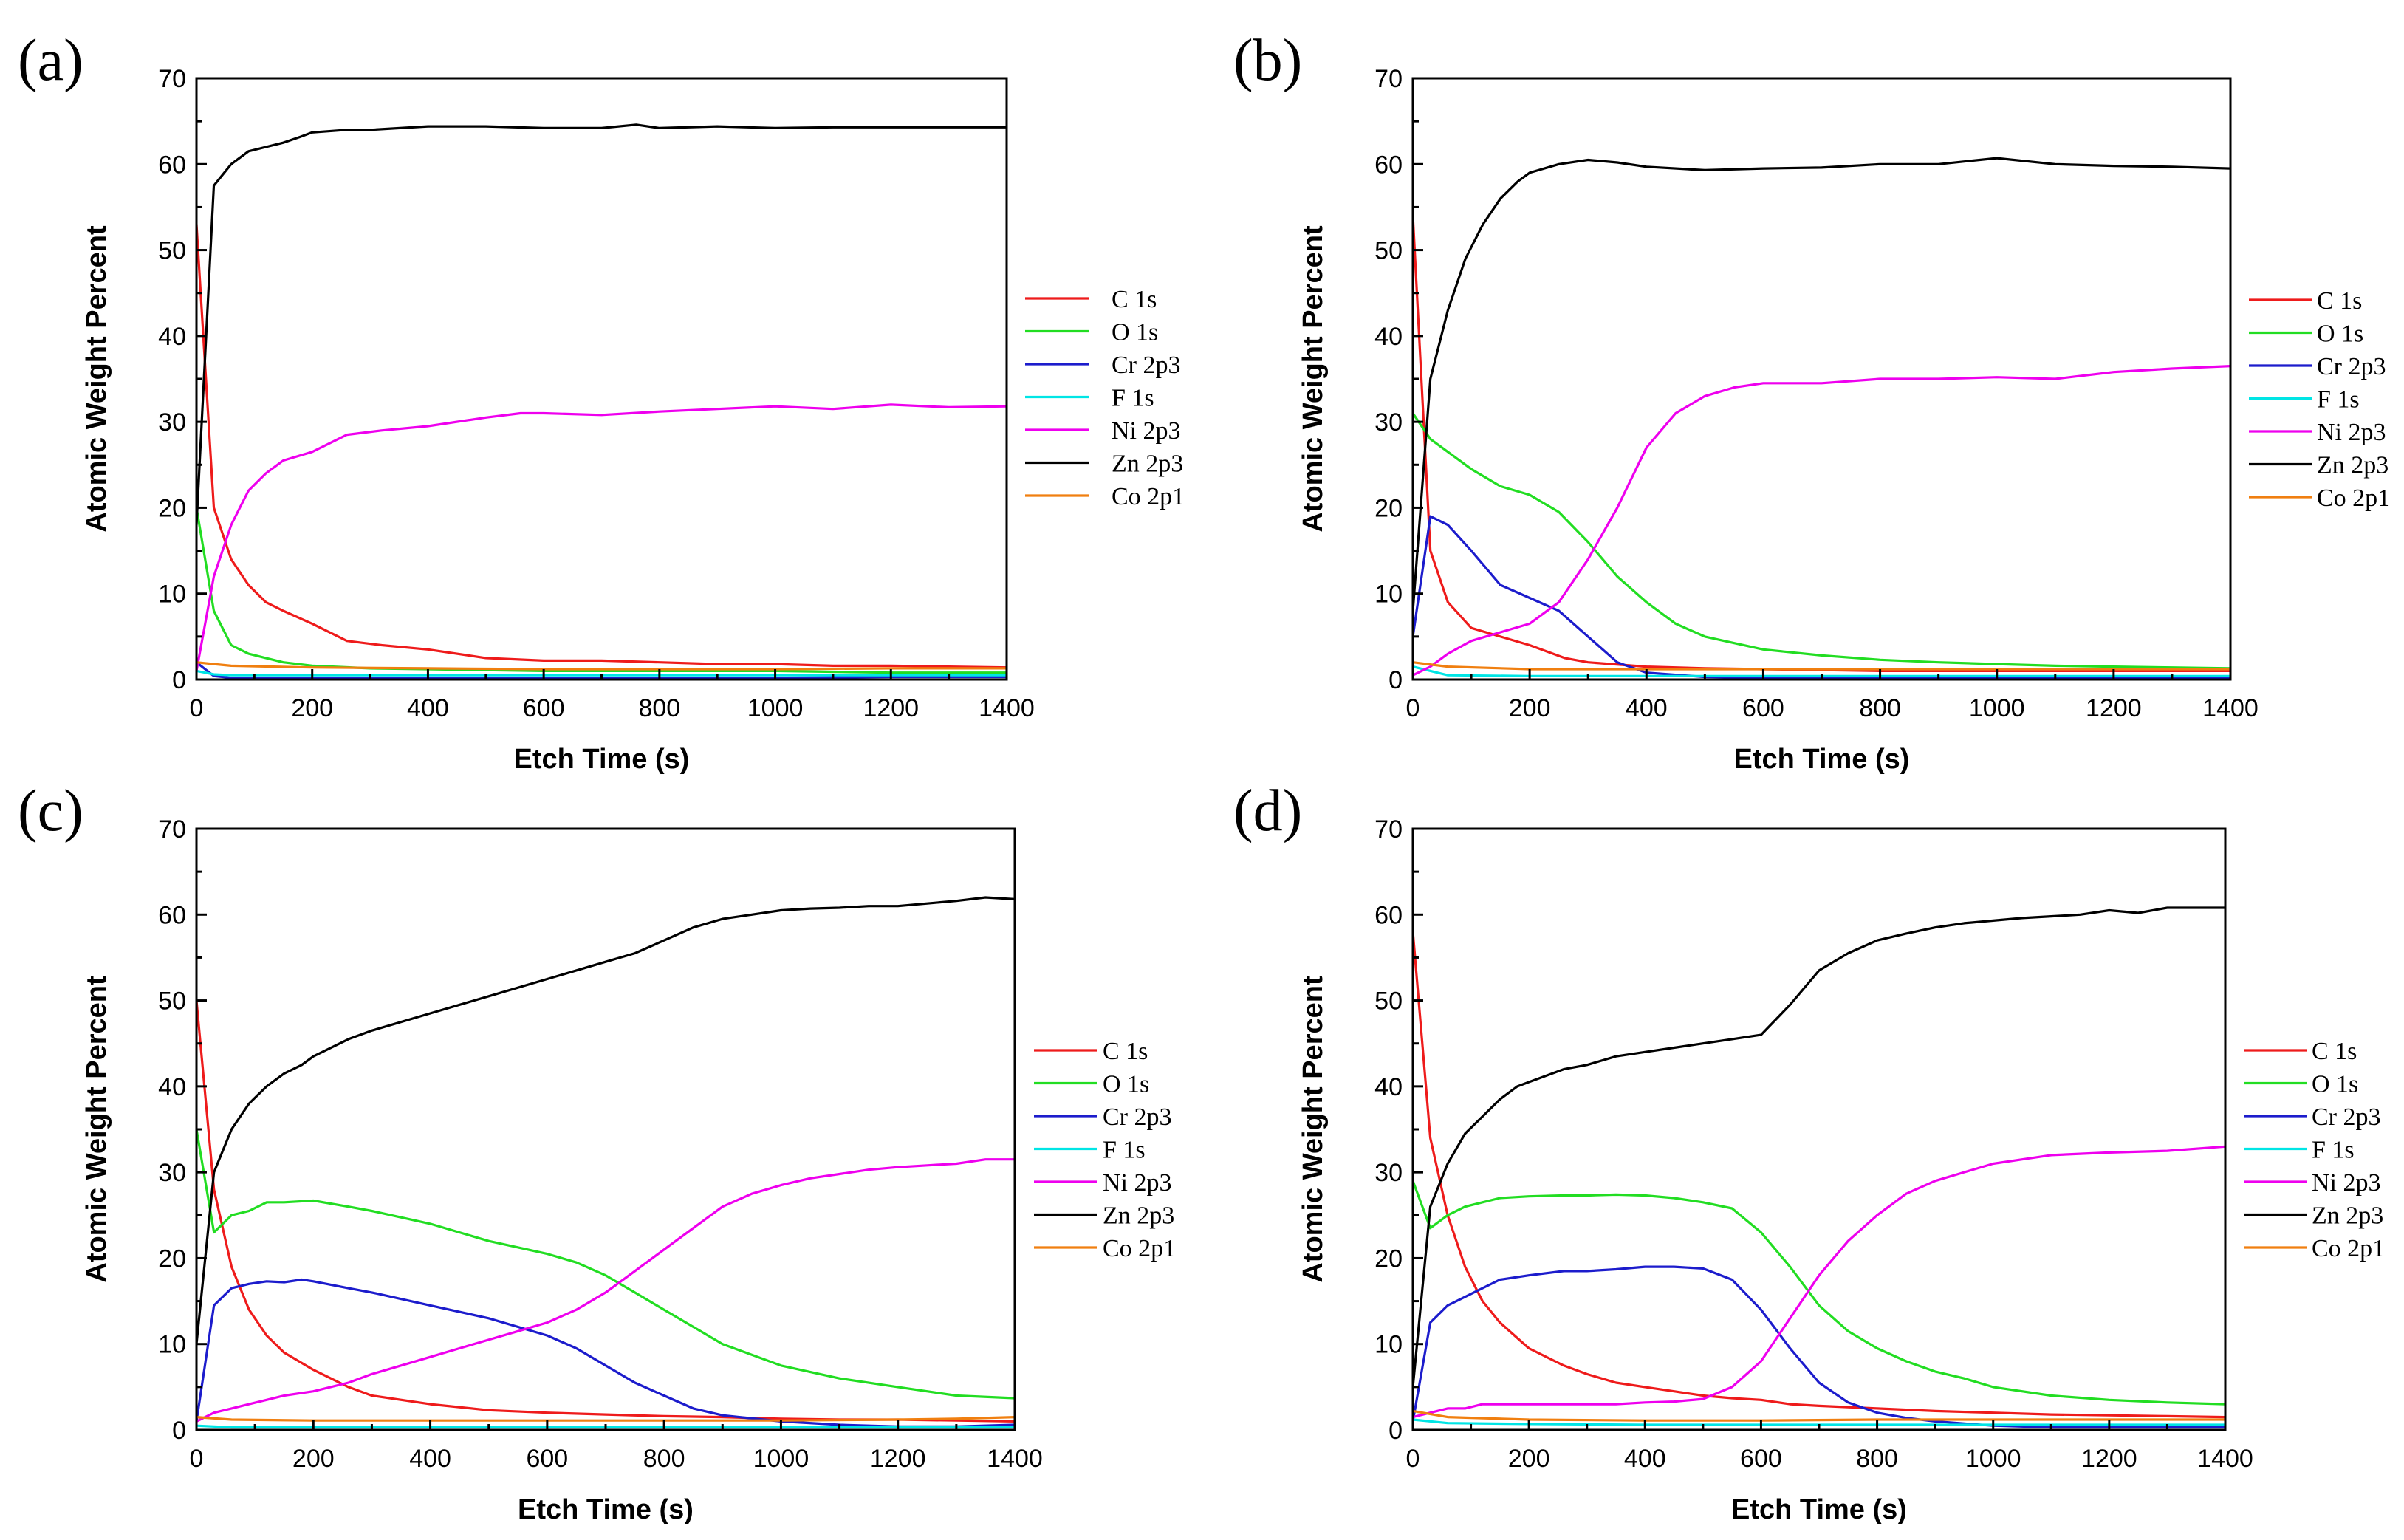 This screenshot has width=2404, height=1540. Describe the element at coordinates (50, 60) in the screenshot. I see `panel-letter: (a)` at that location.